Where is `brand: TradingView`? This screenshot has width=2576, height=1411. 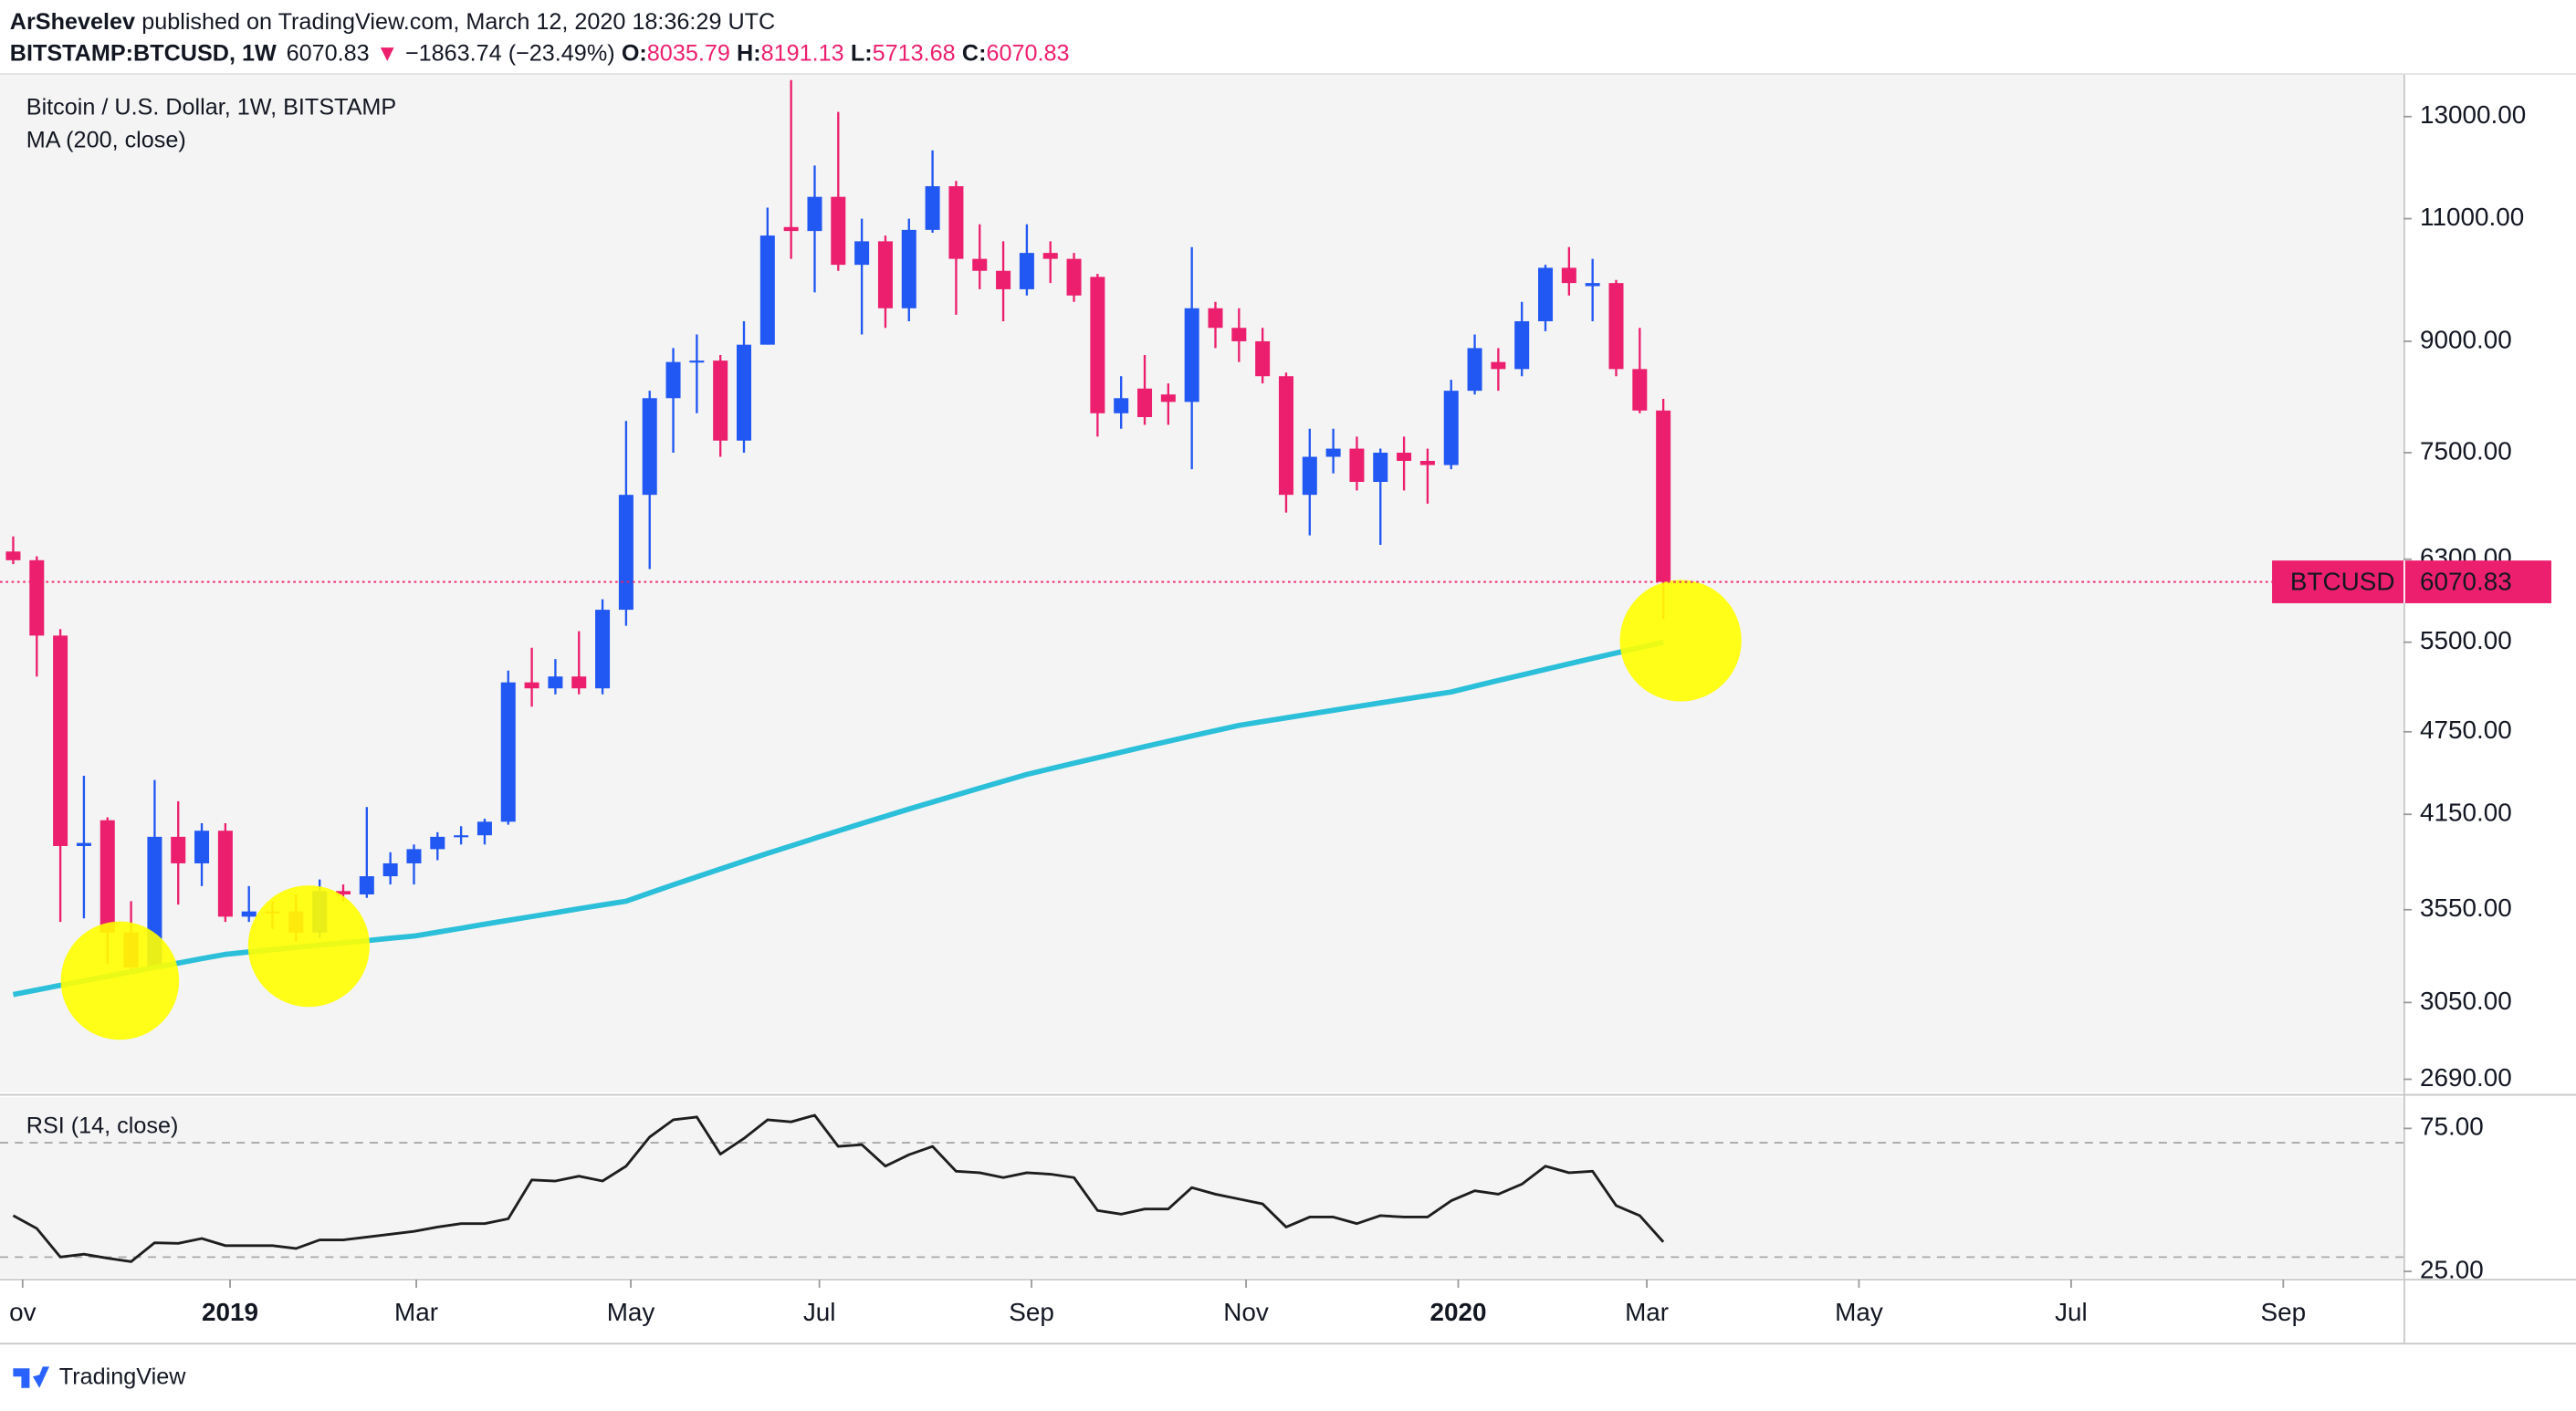
brand: TradingView is located at coordinates (123, 1377).